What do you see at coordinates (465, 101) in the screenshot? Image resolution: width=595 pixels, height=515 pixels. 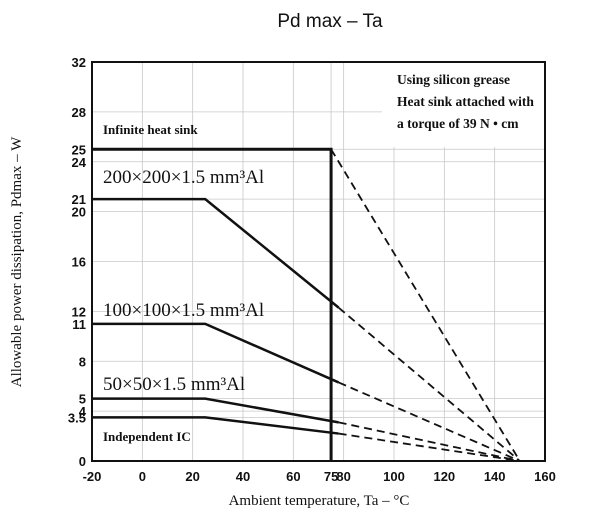 I see `note-line-2: Heat sink attached with` at bounding box center [465, 101].